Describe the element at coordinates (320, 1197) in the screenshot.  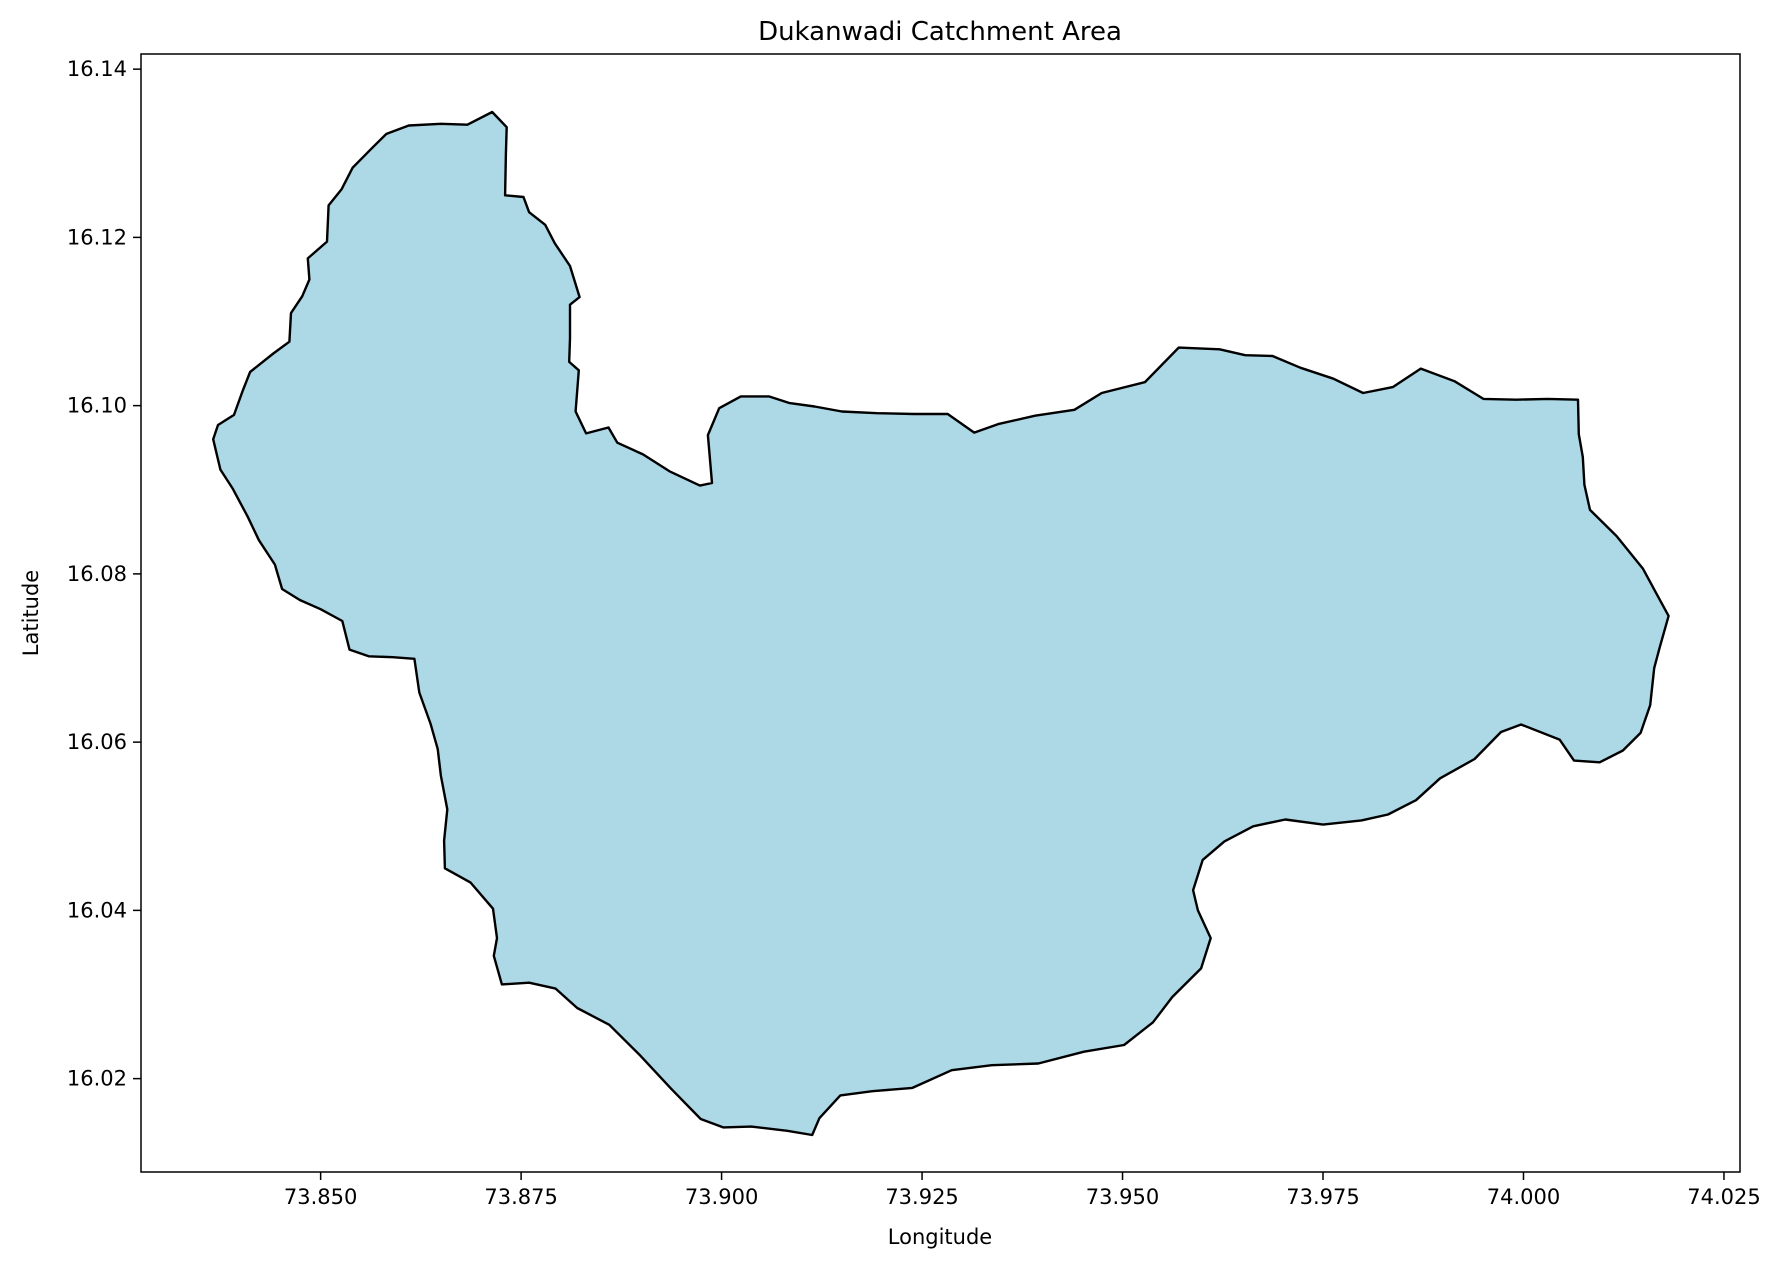
I see `x-tick-label: 73.850` at that location.